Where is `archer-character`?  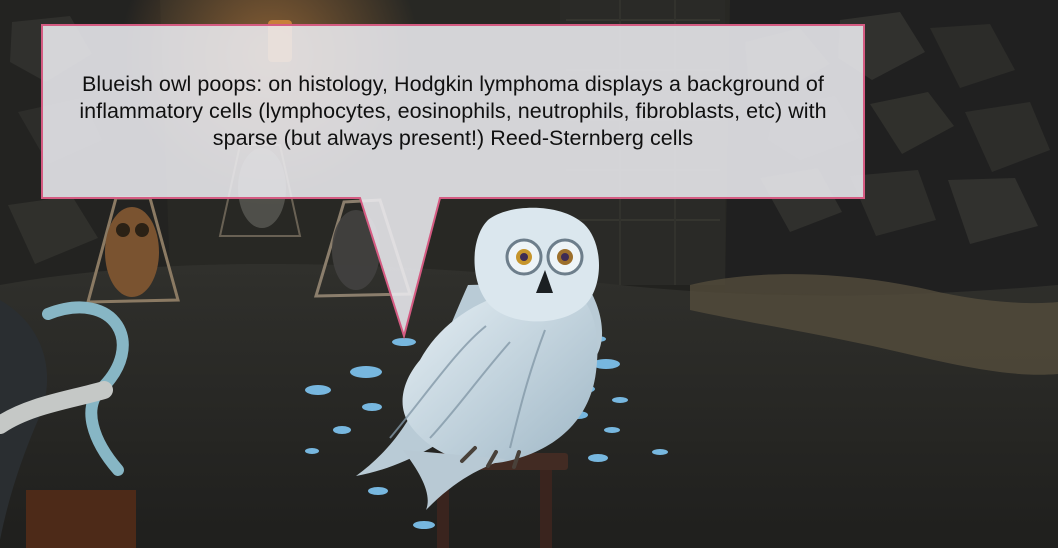 archer-character is located at coordinates (68, 424).